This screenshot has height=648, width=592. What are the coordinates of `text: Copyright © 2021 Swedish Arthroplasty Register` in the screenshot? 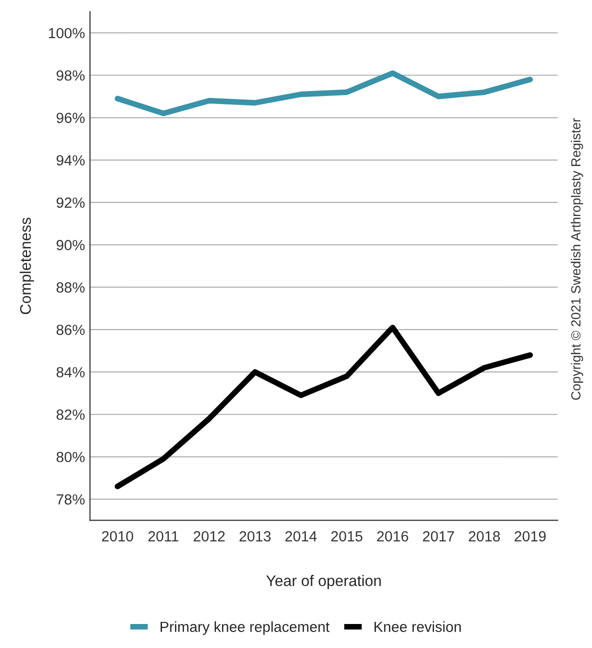 It's located at (577, 259).